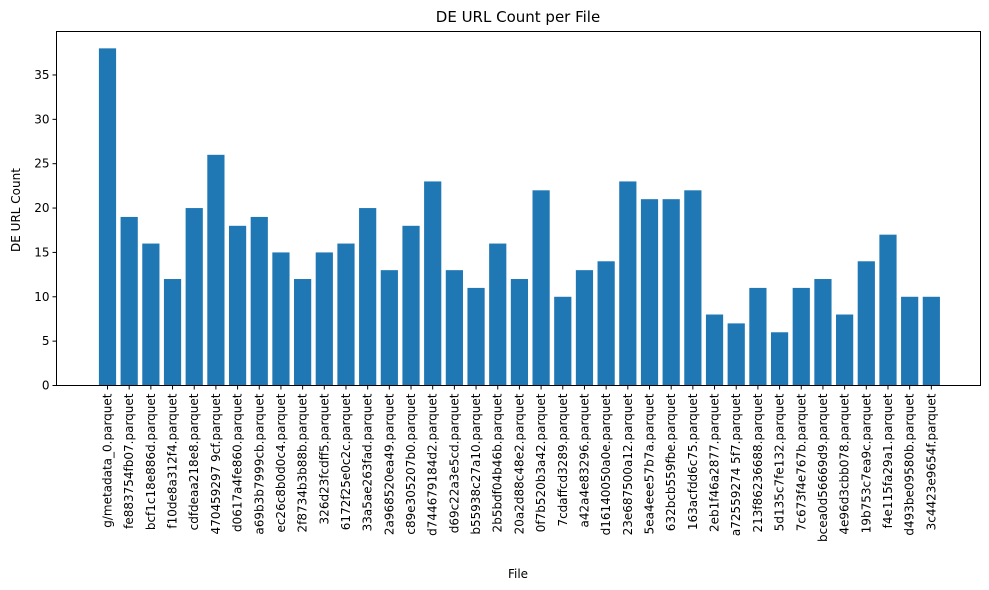 This screenshot has height=590, width=989. What do you see at coordinates (41, 119) in the screenshot?
I see `y-tick-label: 30` at bounding box center [41, 119].